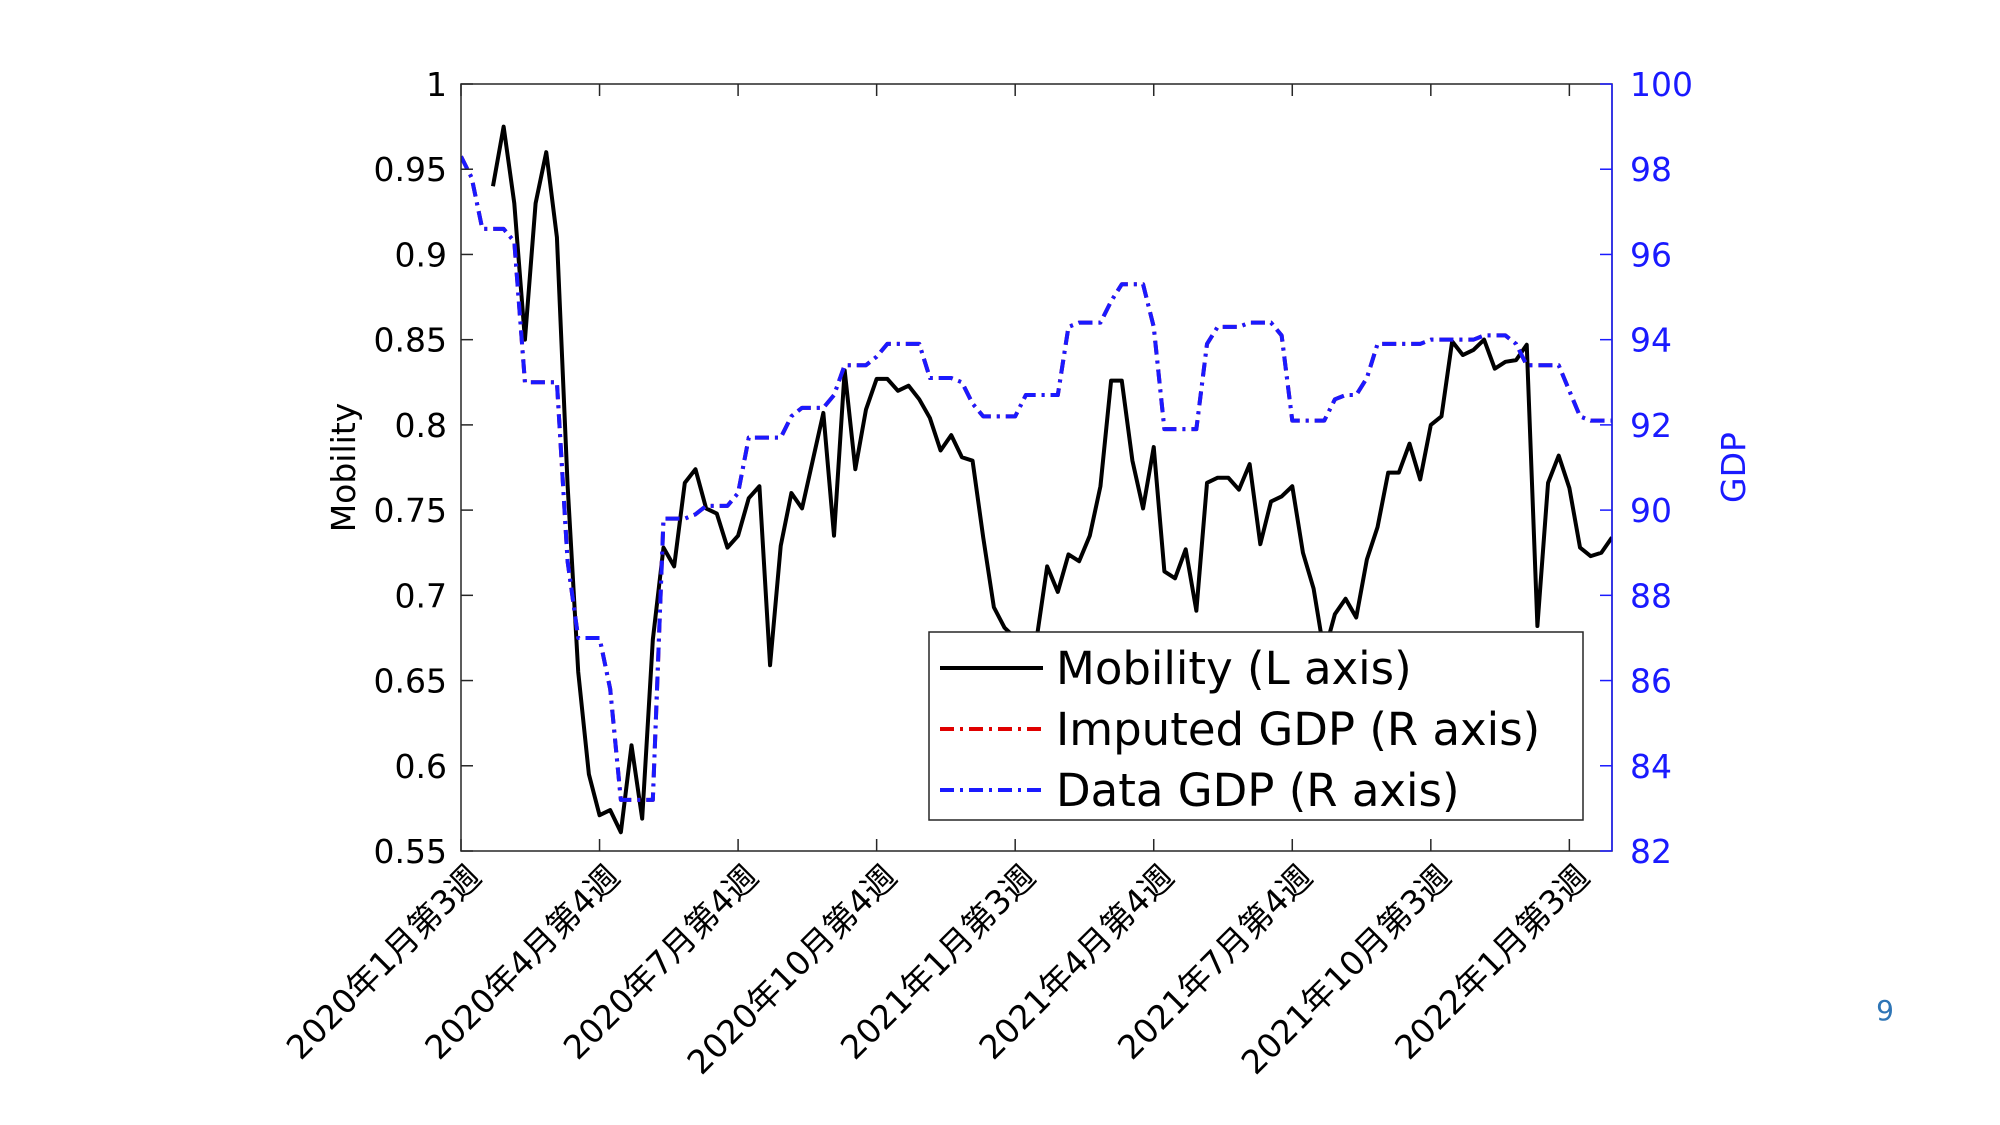 The image size is (2000, 1125). What do you see at coordinates (1258, 790) in the screenshot?
I see `legend-label: Data GDP (R axis)` at bounding box center [1258, 790].